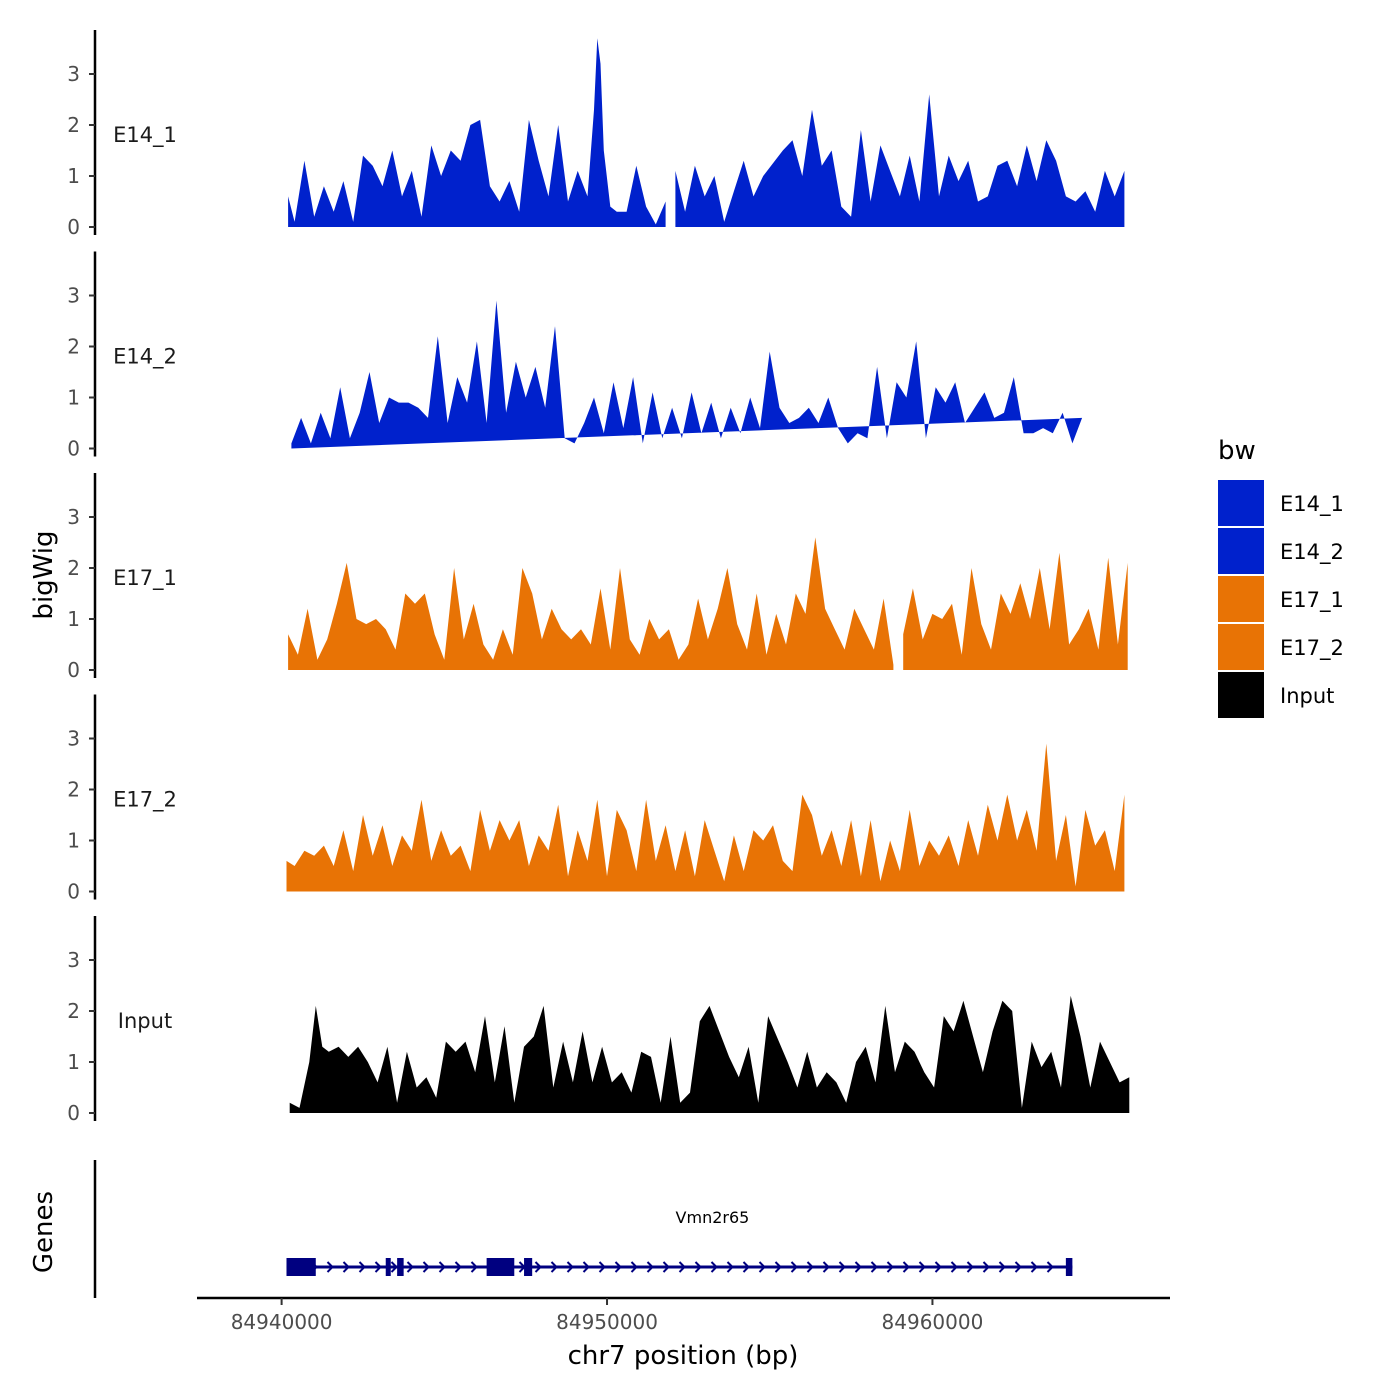 The height and width of the screenshot is (1400, 1400). I want to click on x-axis: 84940000 84950000 84960000, so click(683, 1315).